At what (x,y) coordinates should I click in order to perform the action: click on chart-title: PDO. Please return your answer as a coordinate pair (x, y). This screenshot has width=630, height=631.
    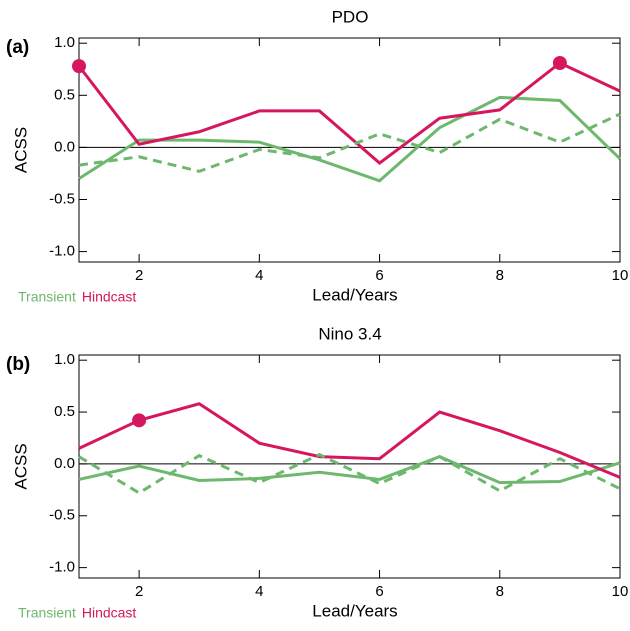
    Looking at the image, I should click on (350, 16).